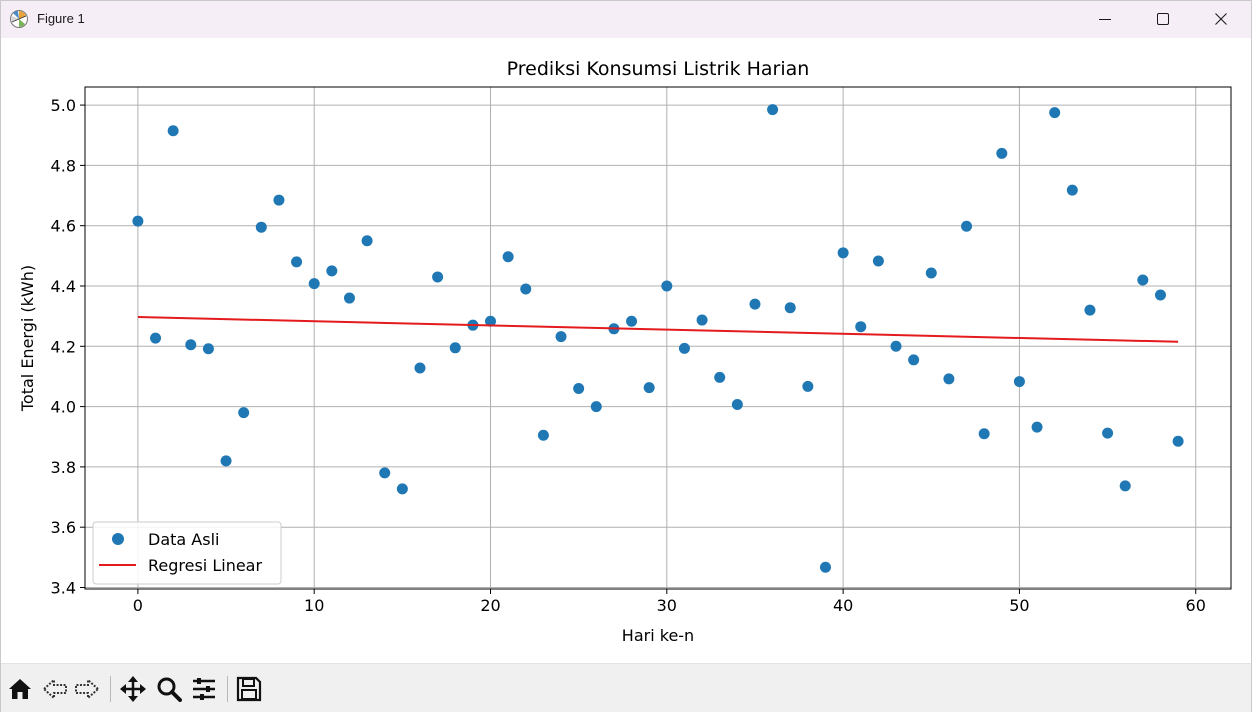 Image resolution: width=1252 pixels, height=712 pixels. What do you see at coordinates (658, 635) in the screenshot?
I see `x-axis-label: Hari ke-n` at bounding box center [658, 635].